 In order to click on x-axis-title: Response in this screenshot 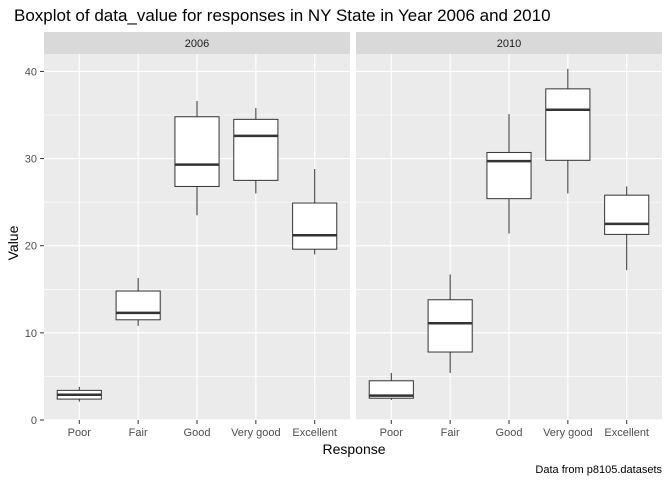, I will do `click(353, 449)`.